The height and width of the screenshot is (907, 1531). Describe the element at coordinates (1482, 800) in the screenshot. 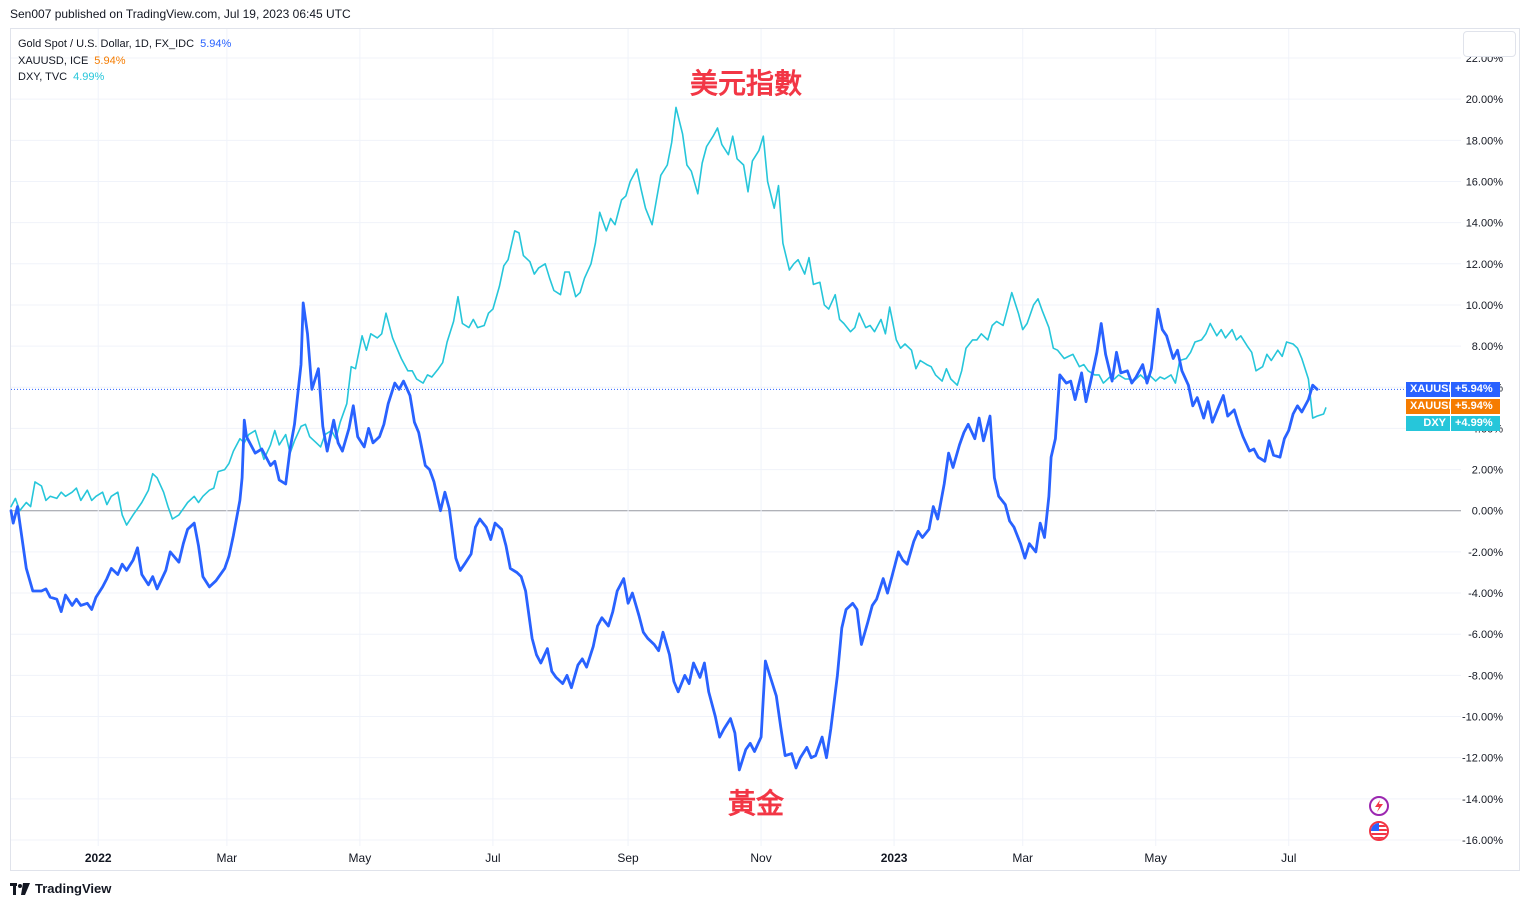

I see `y-tick-label: -14.00%` at that location.